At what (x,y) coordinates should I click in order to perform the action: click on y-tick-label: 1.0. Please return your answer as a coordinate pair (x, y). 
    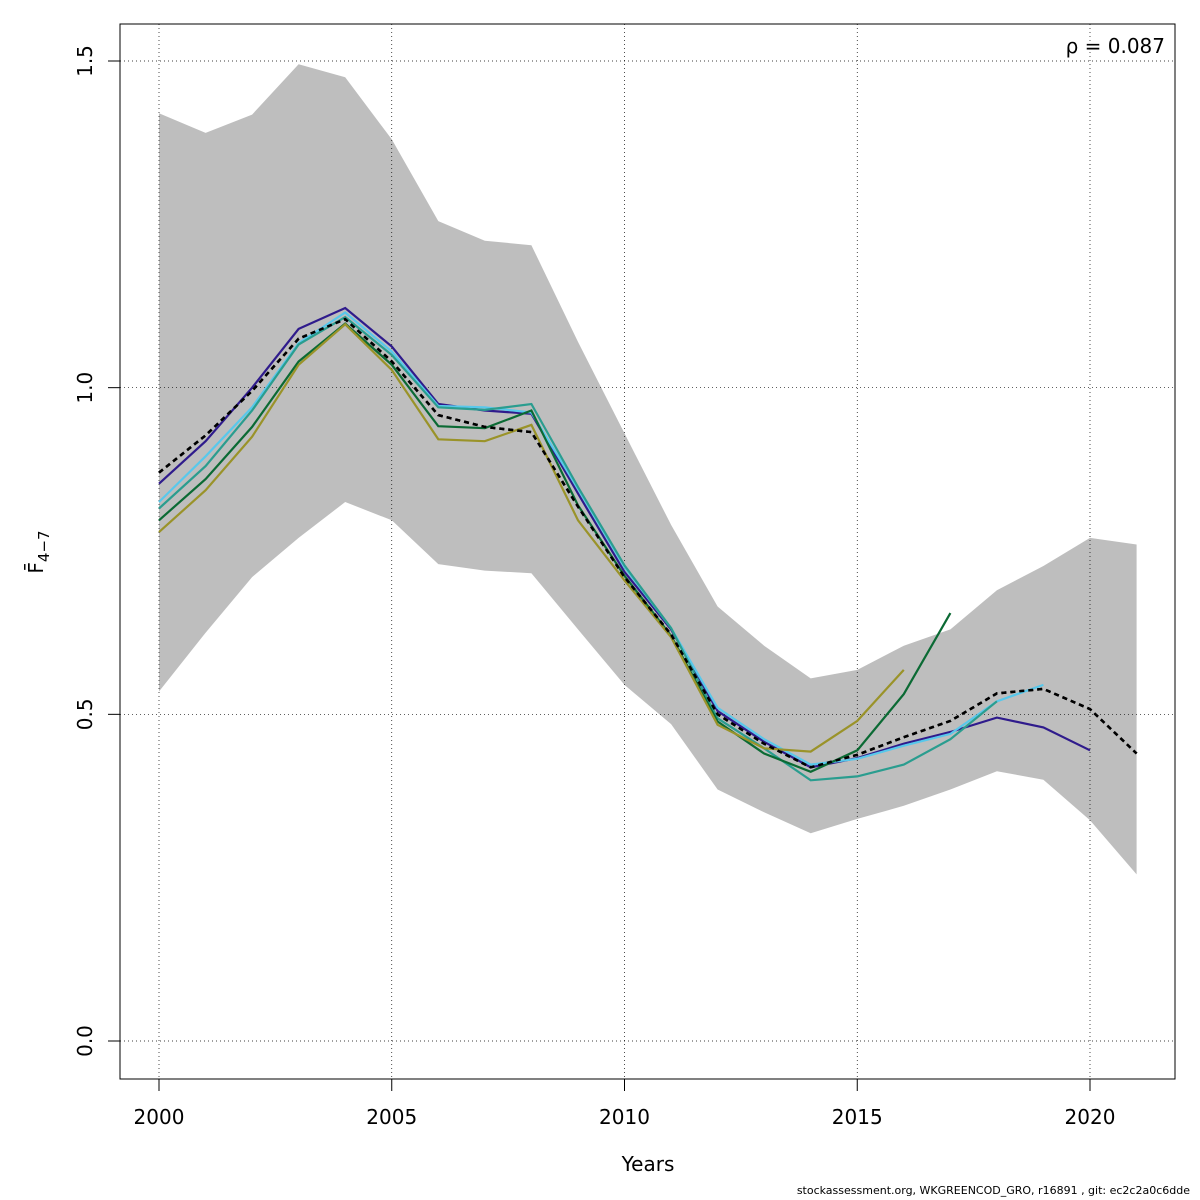
    Looking at the image, I should click on (85, 388).